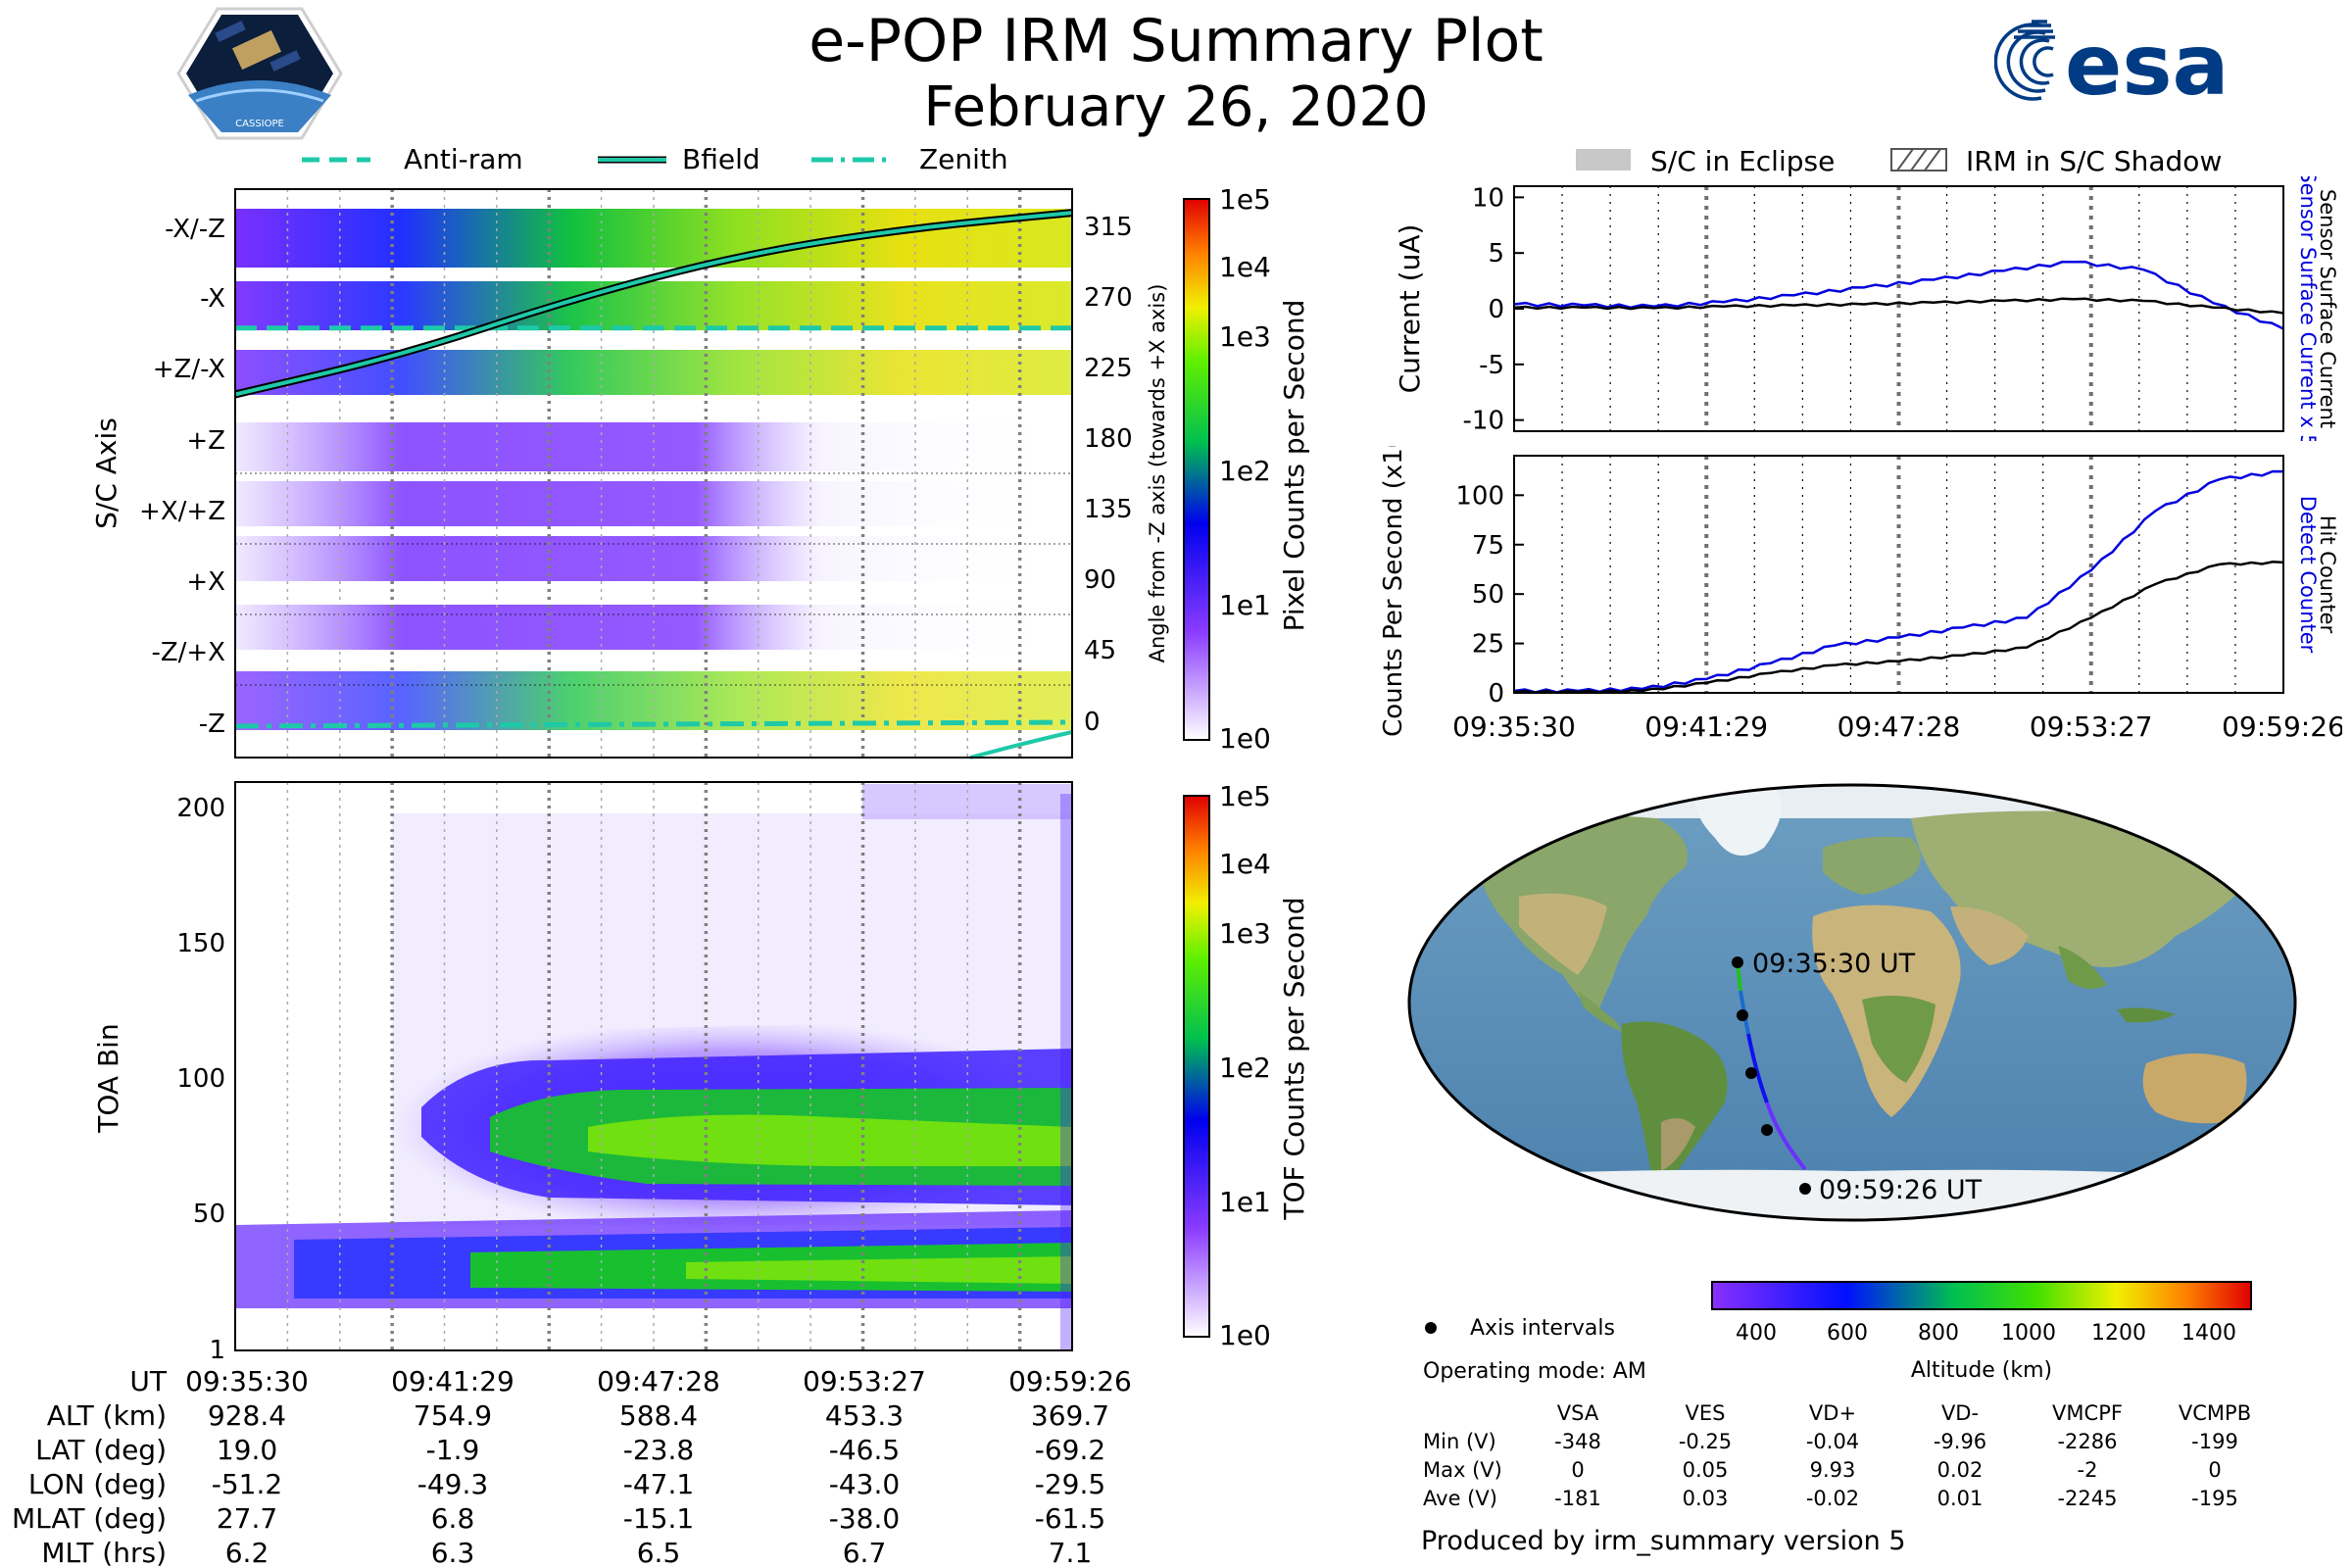 The image size is (2352, 1568). Describe the element at coordinates (864, 1450) in the screenshot. I see `eph-cell: -46.5` at that location.